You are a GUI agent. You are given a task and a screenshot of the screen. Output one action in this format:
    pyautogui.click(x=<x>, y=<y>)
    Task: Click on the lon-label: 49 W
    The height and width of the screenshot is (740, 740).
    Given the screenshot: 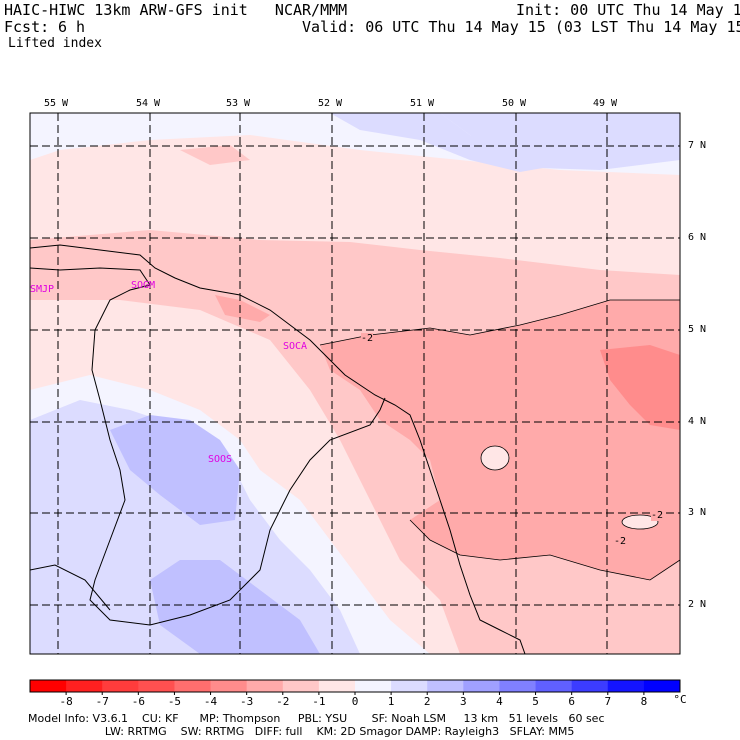 What is the action you would take?
    pyautogui.click(x=605, y=103)
    